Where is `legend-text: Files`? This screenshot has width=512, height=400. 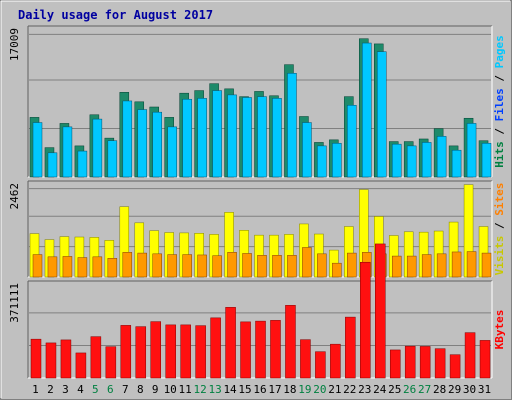 legend-text: Files is located at coordinates (499, 104).